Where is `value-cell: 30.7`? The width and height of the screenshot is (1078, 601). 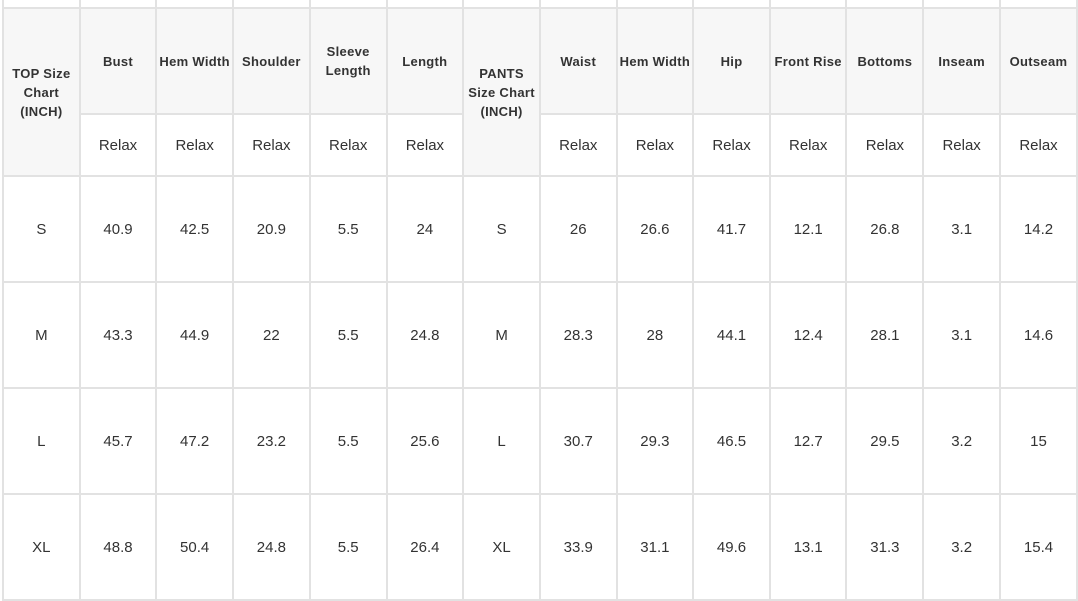 value-cell: 30.7 is located at coordinates (578, 441).